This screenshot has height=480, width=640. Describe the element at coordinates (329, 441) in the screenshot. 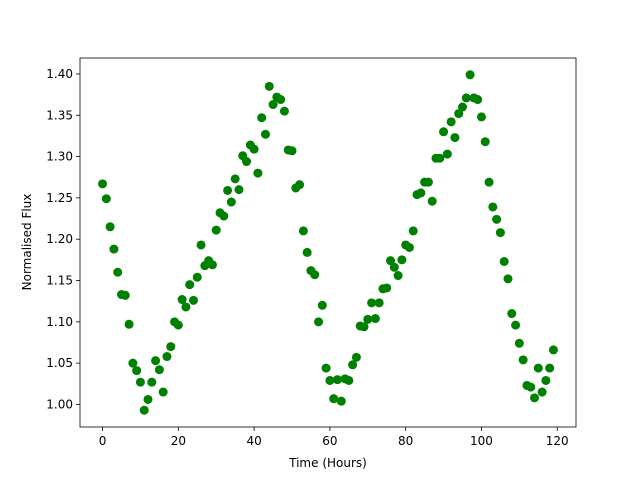

I see `x-tick-label: 60` at that location.